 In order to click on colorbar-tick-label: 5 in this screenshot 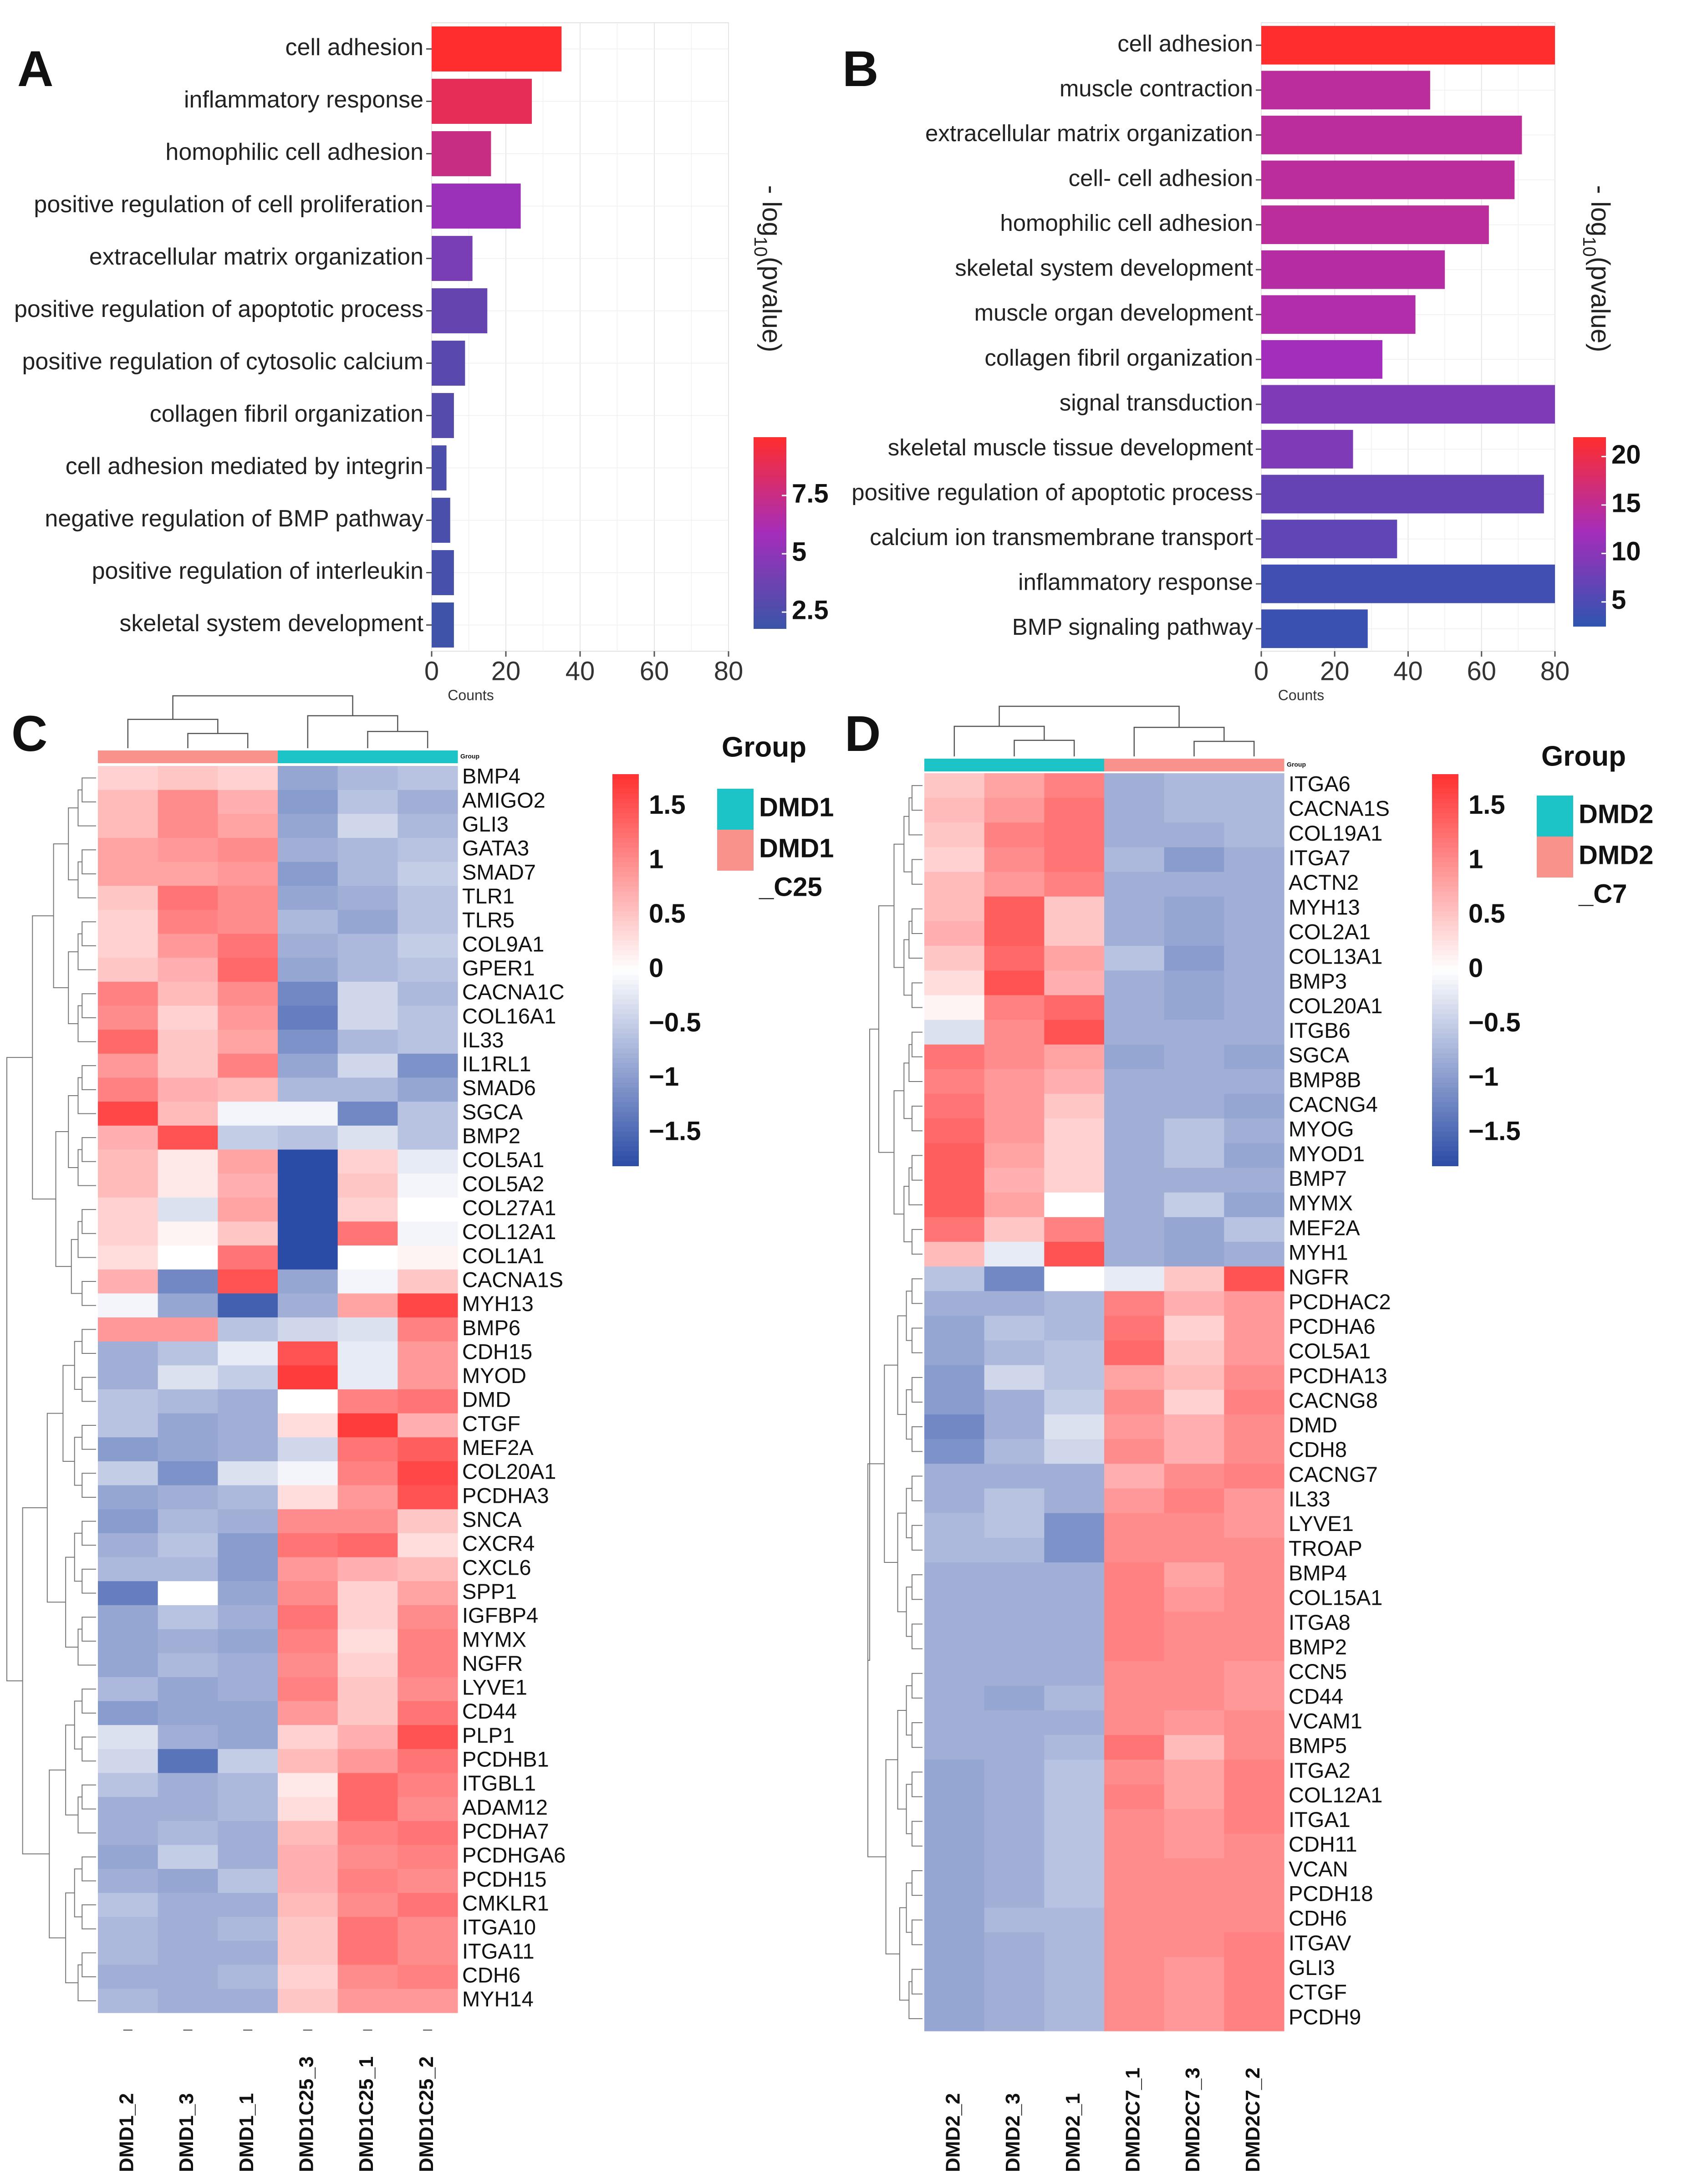, I will do `click(1619, 600)`.